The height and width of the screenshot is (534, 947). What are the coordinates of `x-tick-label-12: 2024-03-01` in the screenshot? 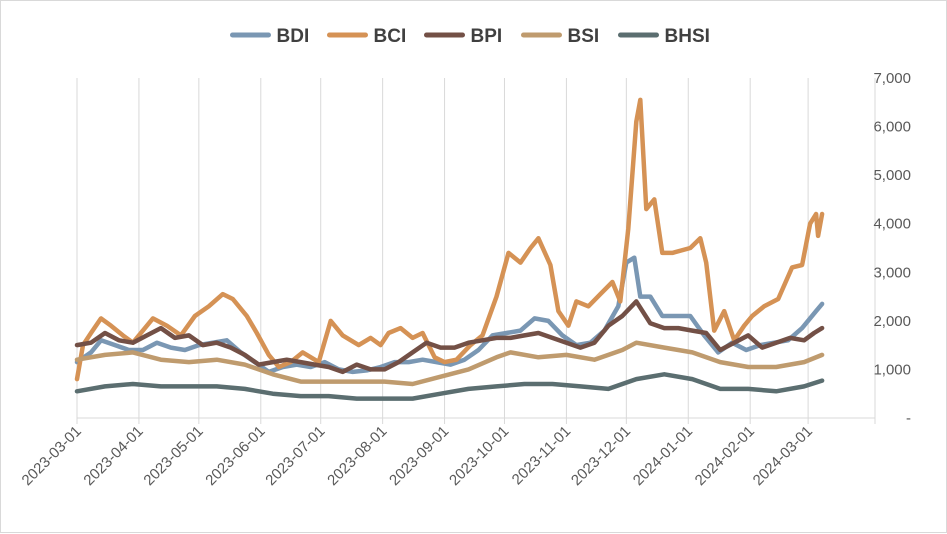 It's located at (783, 456).